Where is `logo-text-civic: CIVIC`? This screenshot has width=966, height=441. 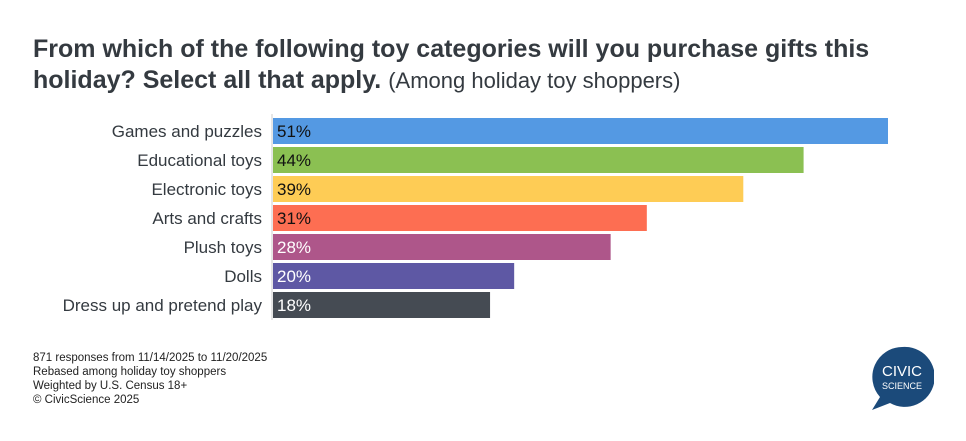 logo-text-civic: CIVIC is located at coordinates (902, 371).